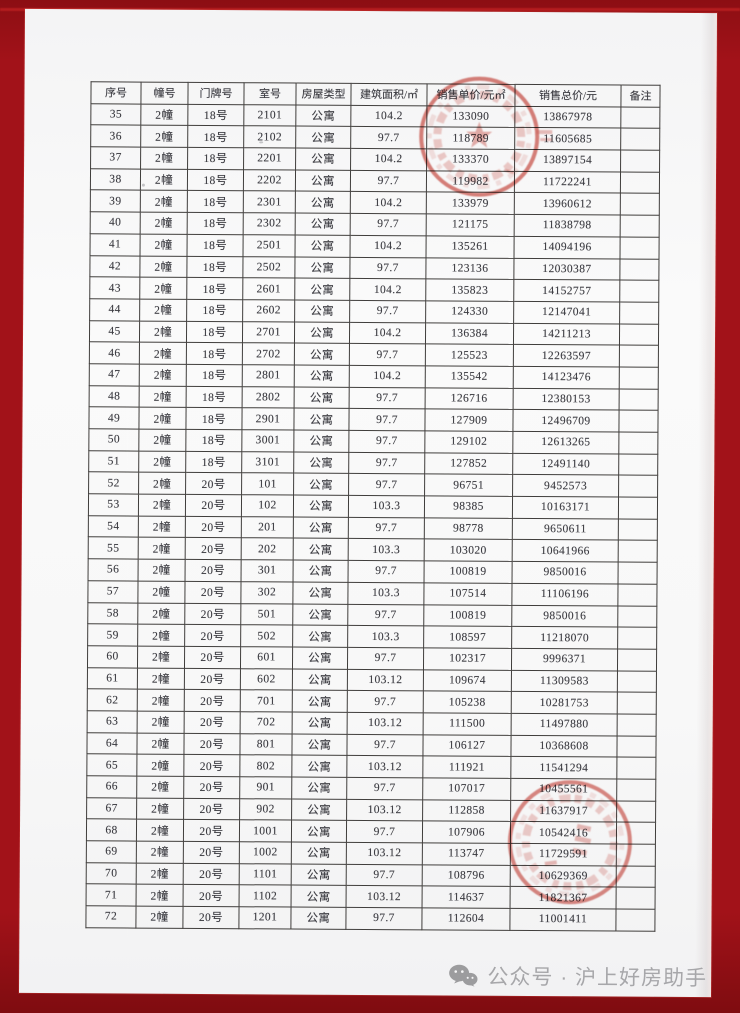 The image size is (740, 1013). What do you see at coordinates (563, 789) in the screenshot?
I see `table-cell: 10455561` at bounding box center [563, 789].